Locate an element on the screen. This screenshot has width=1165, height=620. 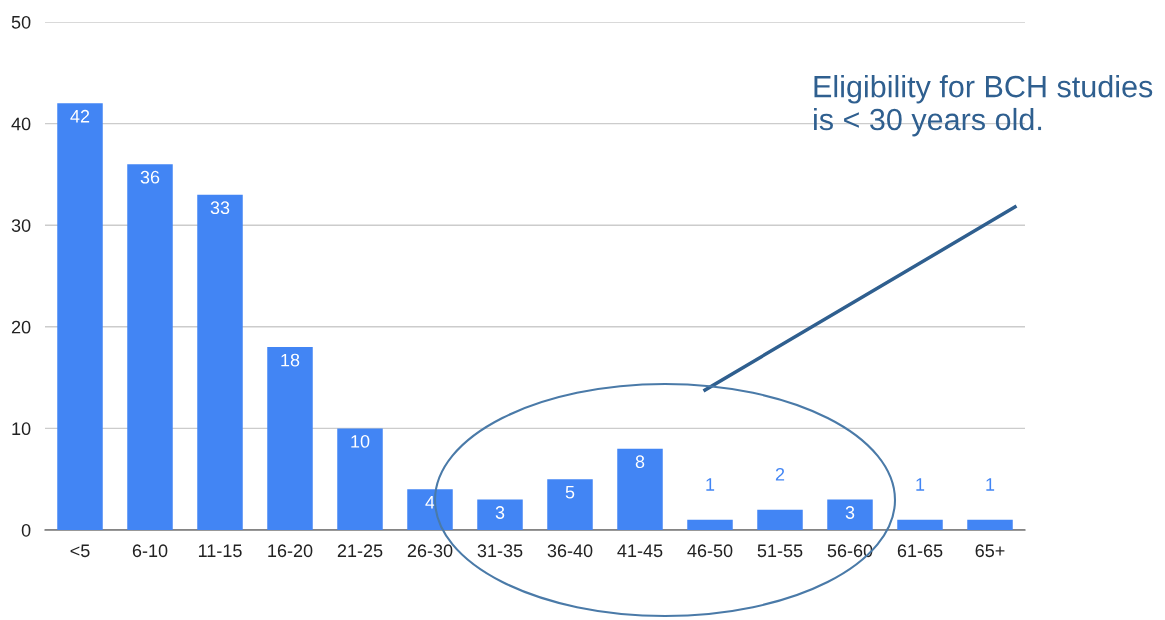
y-tick-label: 0 is located at coordinates (26, 530).